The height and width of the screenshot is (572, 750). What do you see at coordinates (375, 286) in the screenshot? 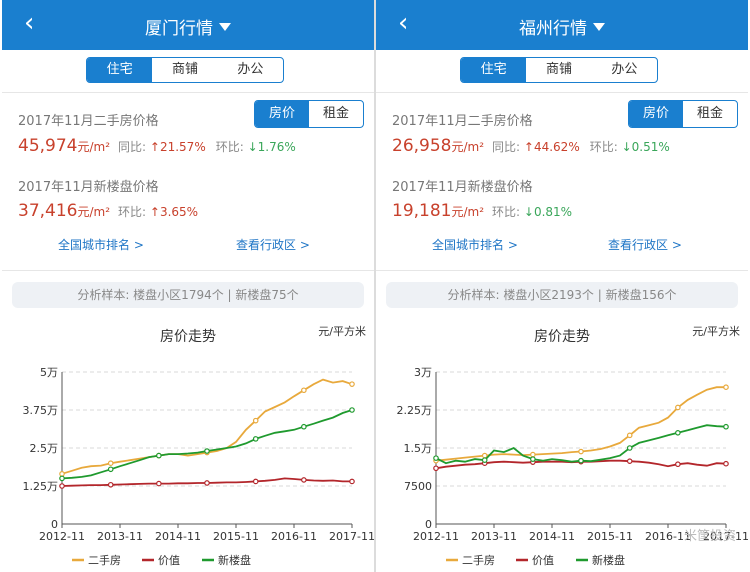
I see `panel-divider` at bounding box center [375, 286].